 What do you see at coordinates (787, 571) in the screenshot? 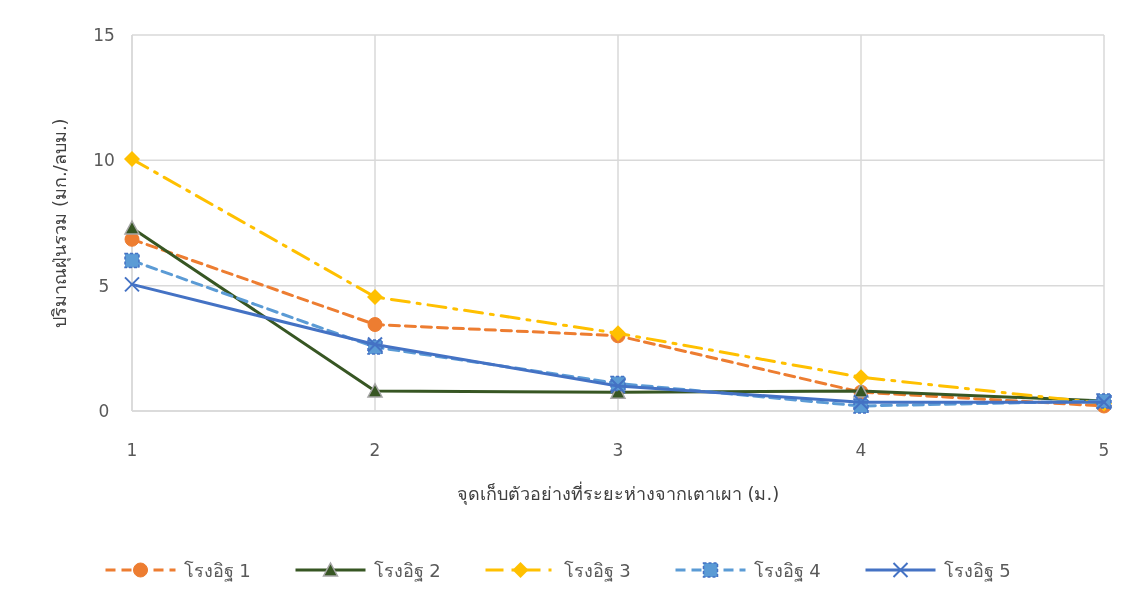
I see `legend-label: โรงอิฐ 4` at bounding box center [787, 571].